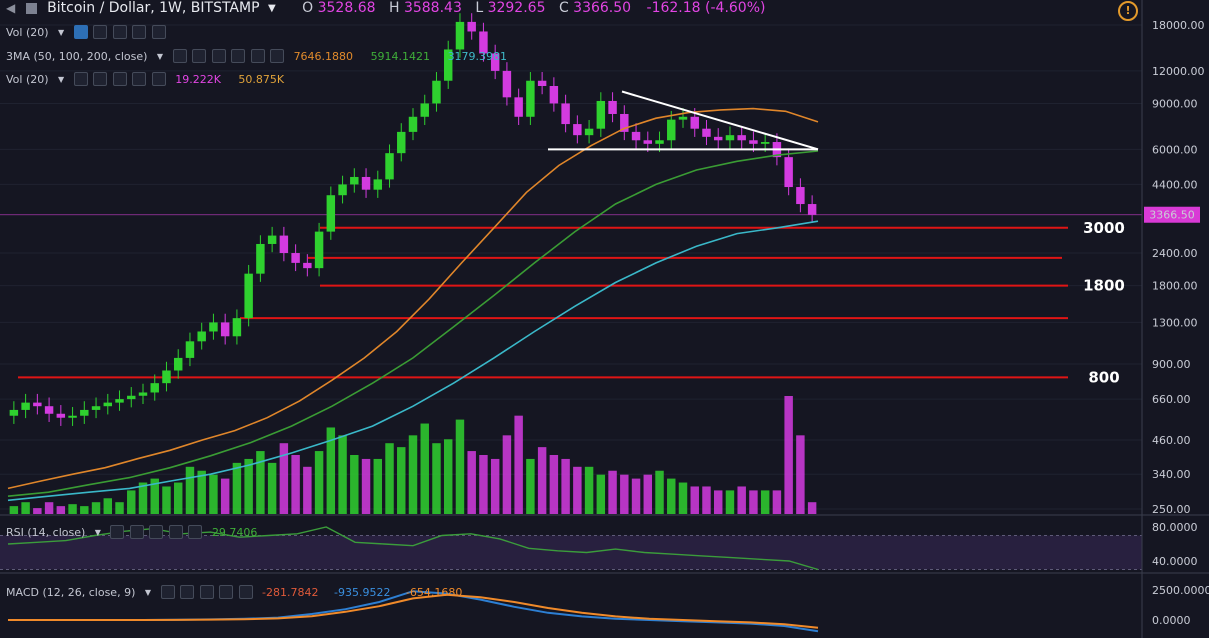 The image size is (1209, 638). Describe the element at coordinates (158, 32) in the screenshot. I see `close-icon` at that location.